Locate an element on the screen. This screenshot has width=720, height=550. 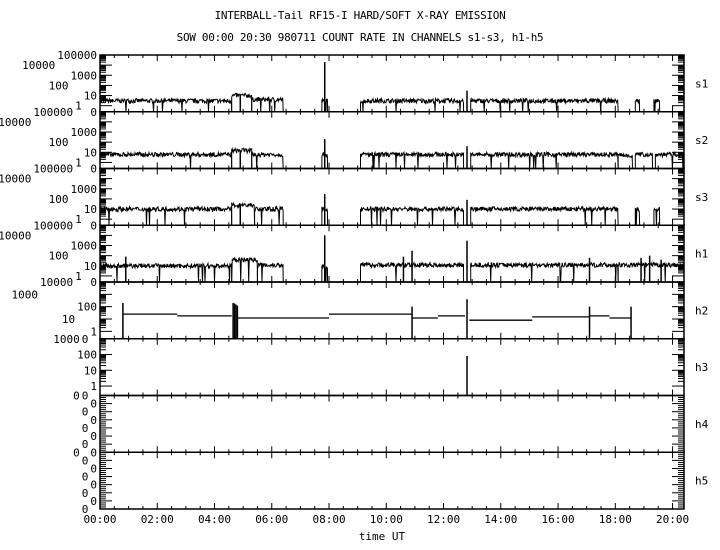
x-tick-label: 20:00 is located at coordinates (672, 519).